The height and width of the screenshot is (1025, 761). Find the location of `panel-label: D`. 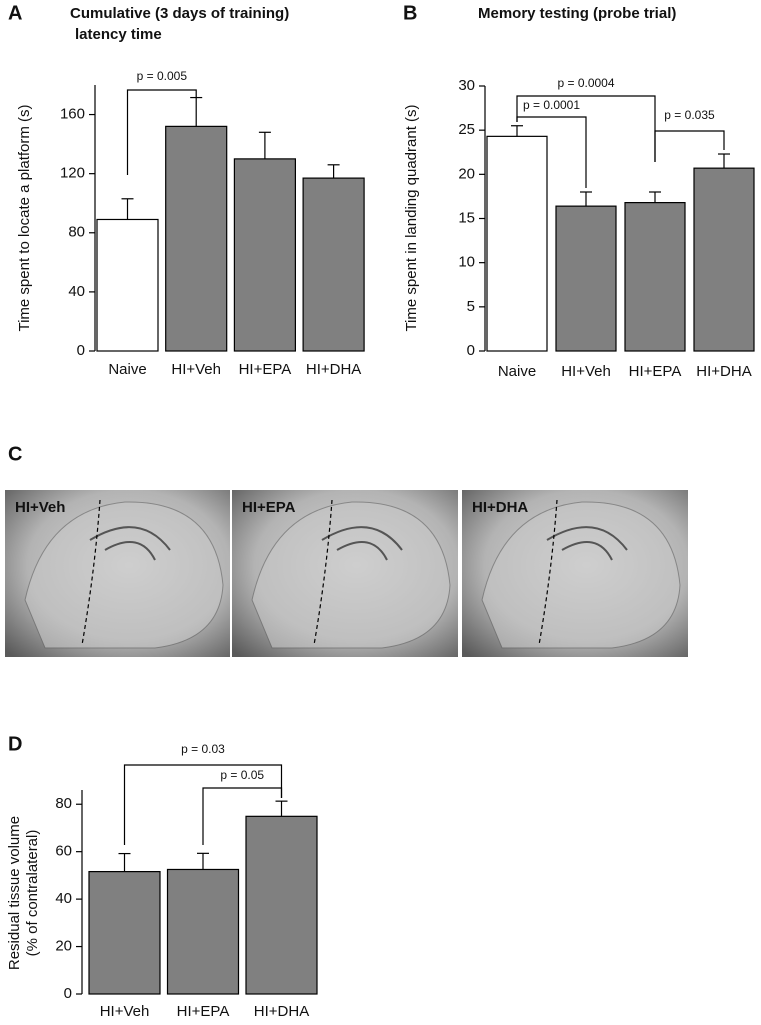

panel-label: D is located at coordinates (15, 744).